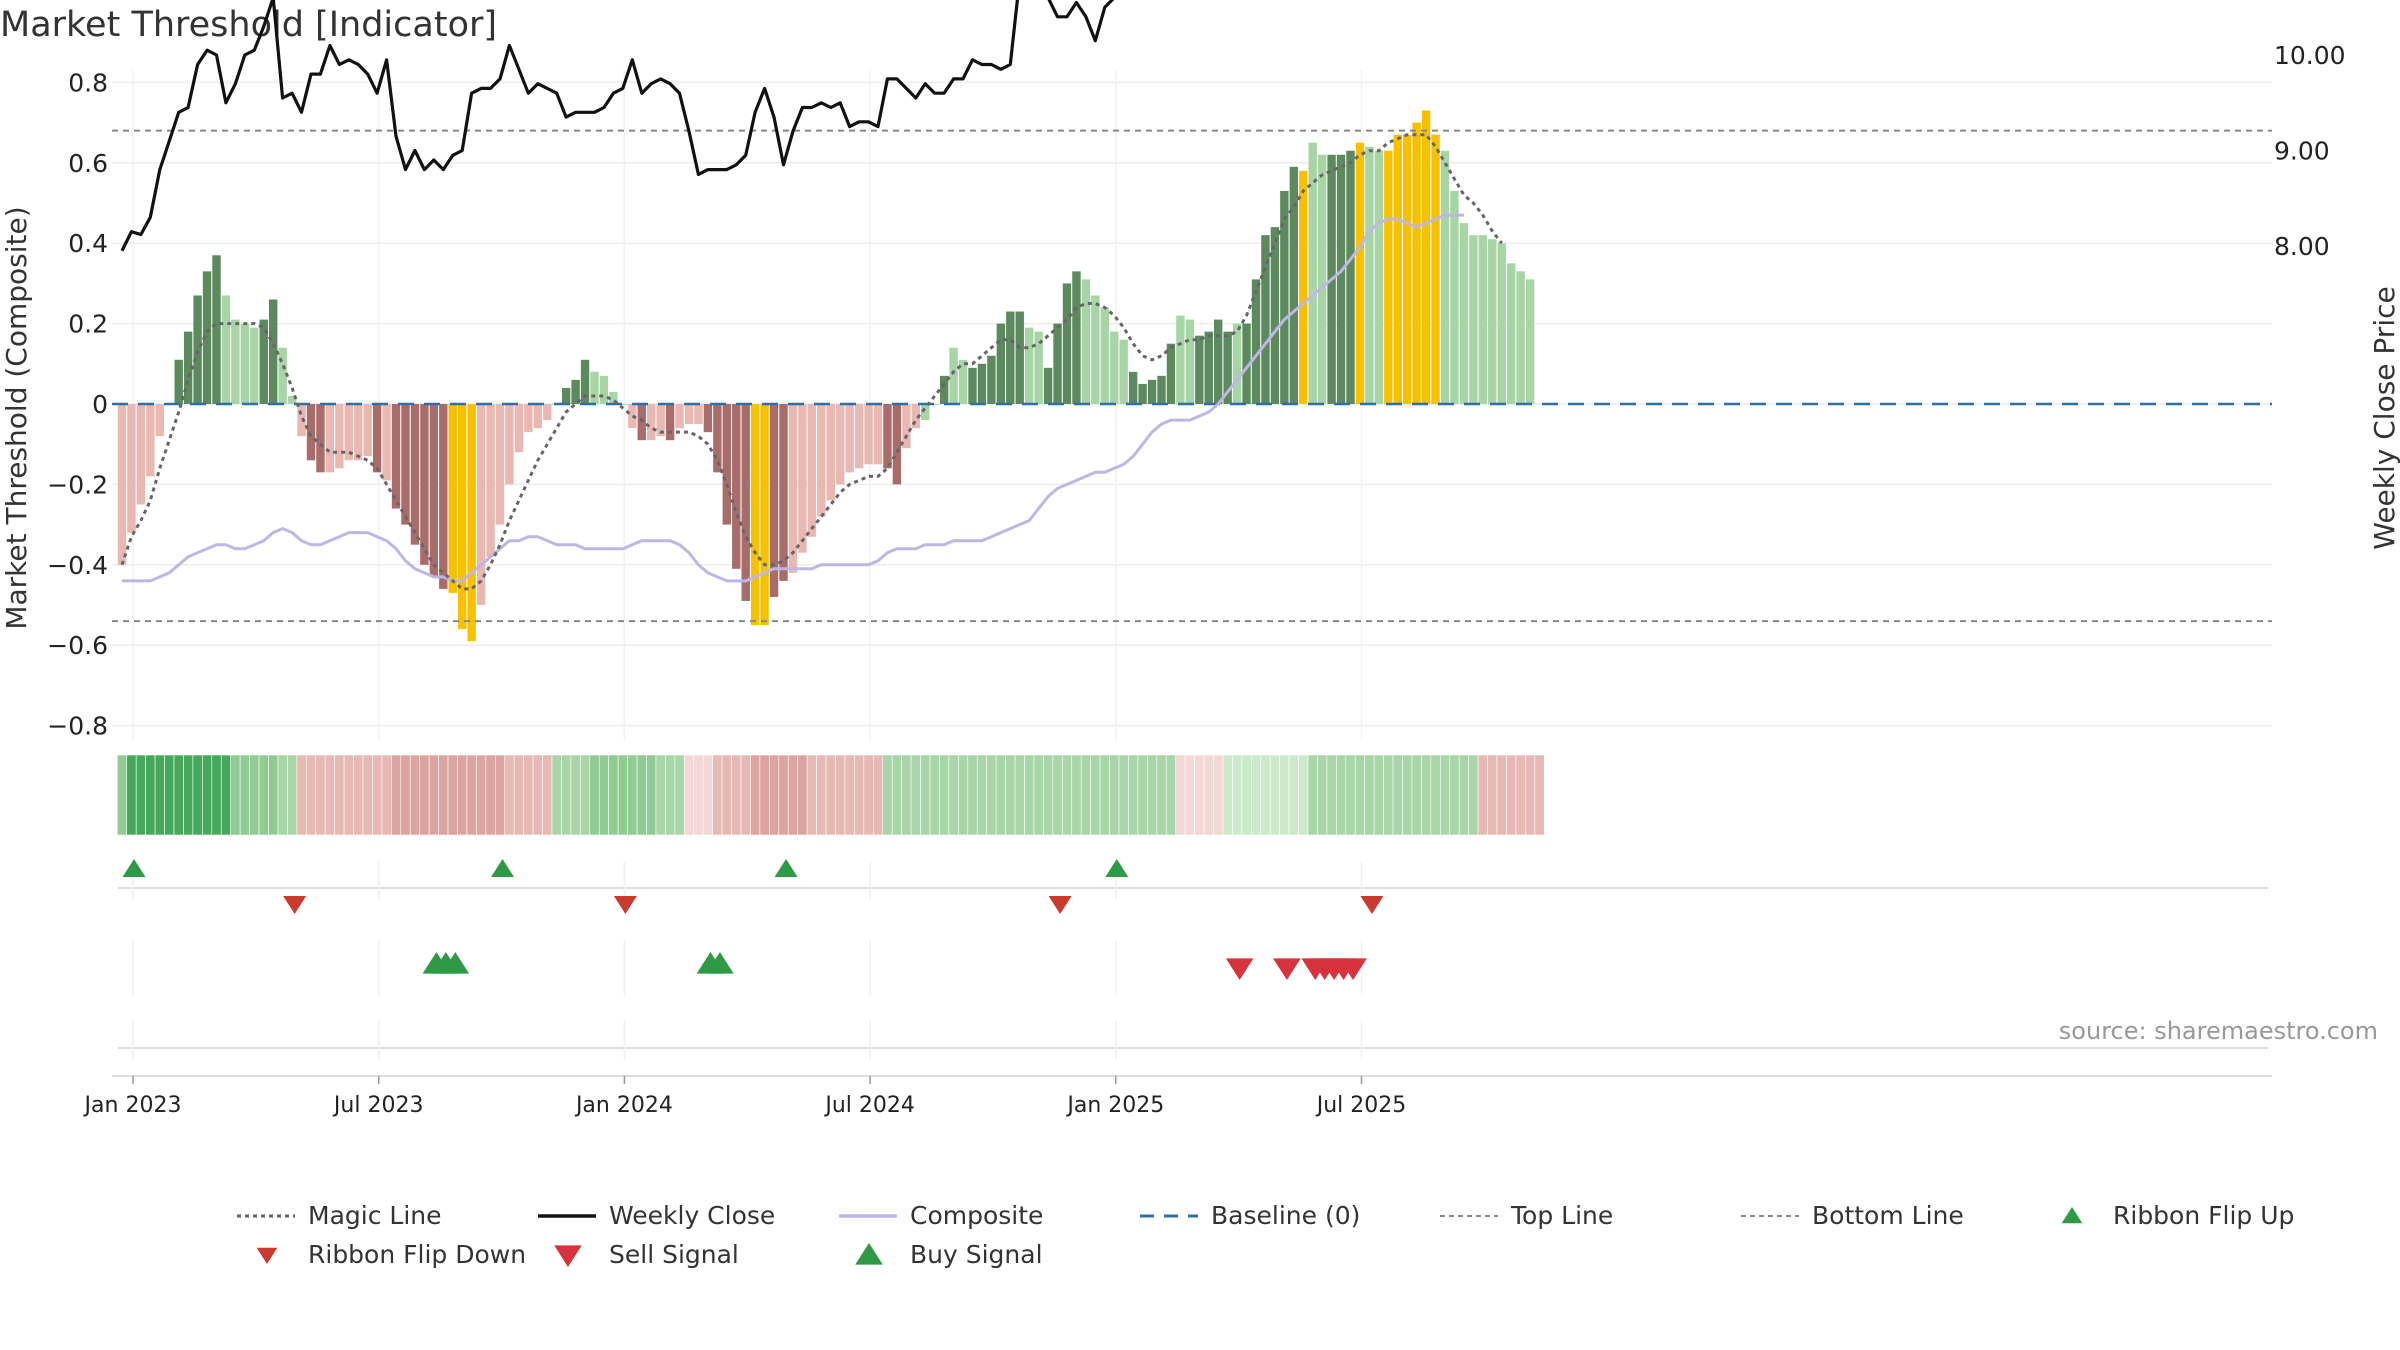 The width and height of the screenshot is (2400, 1350). What do you see at coordinates (692, 1215) in the screenshot?
I see `legend-label: Weekly Close` at bounding box center [692, 1215].